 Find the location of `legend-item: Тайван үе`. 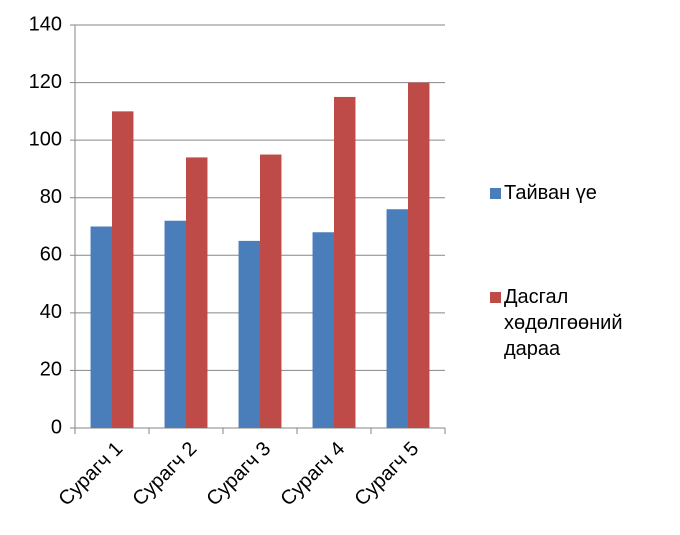

legend-item: Тайван үе is located at coordinates (575, 193).